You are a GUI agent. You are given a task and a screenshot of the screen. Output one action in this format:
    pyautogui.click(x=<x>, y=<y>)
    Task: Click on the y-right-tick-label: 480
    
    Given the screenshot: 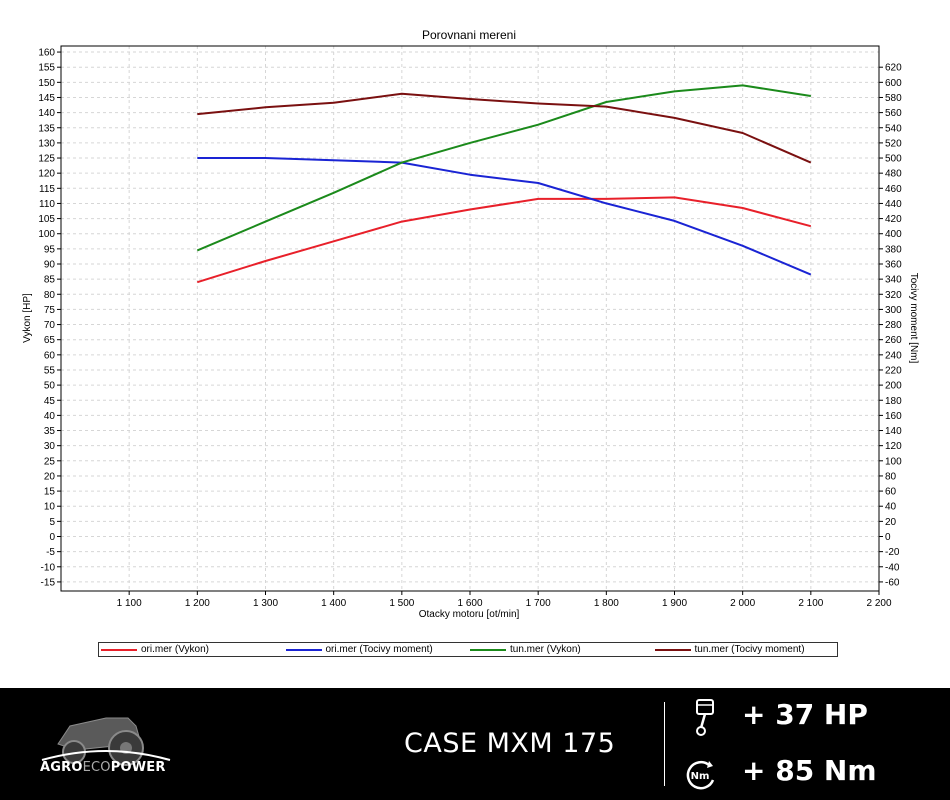 What is the action you would take?
    pyautogui.click(x=893, y=174)
    